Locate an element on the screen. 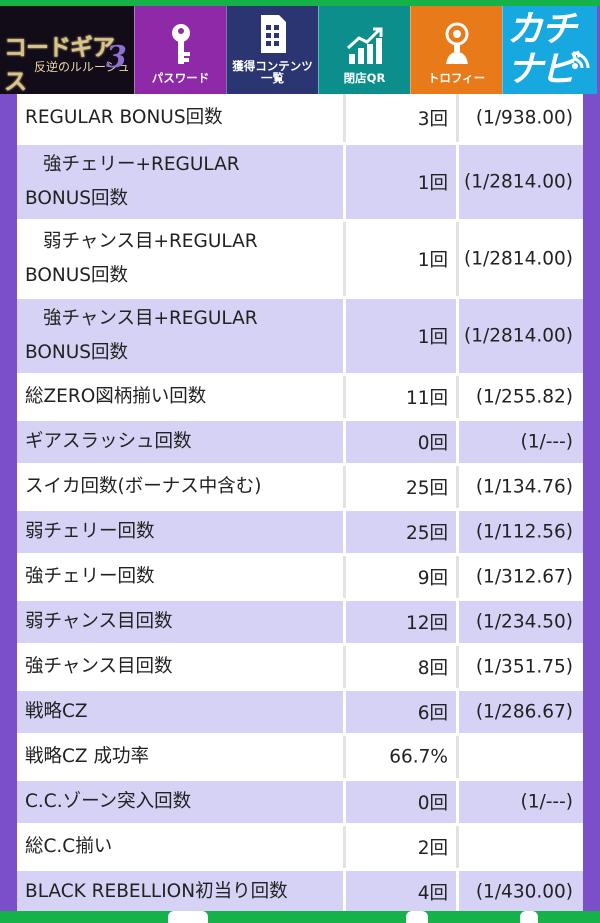 This screenshot has height=923, width=600. row-label: 総ZERO図柄揃い回数 is located at coordinates (116, 396).